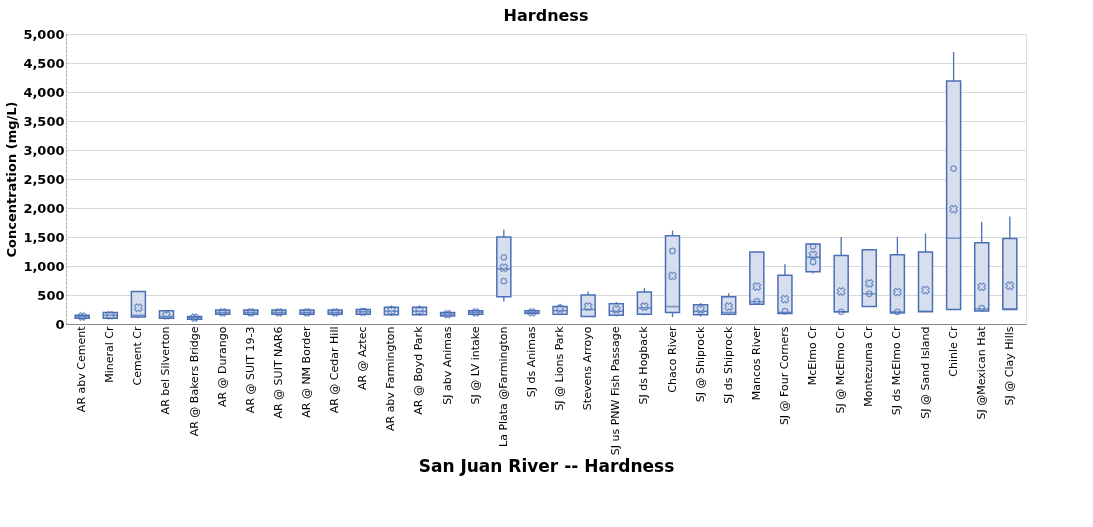  Describe the element at coordinates (44, 266) in the screenshot. I see `y-tick-label: 1,000` at that location.